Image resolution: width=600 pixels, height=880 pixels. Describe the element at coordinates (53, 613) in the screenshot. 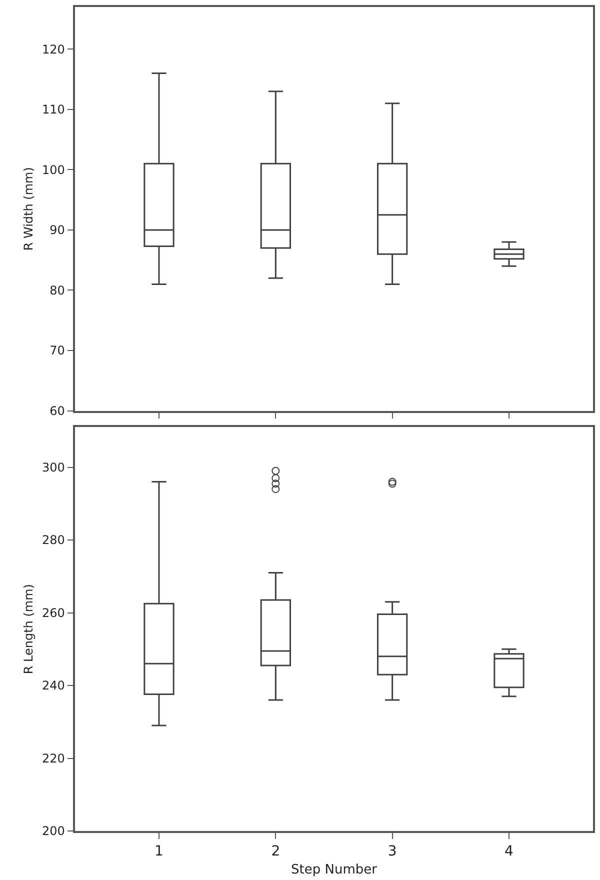

I see `y-tick-label: 260` at that location.